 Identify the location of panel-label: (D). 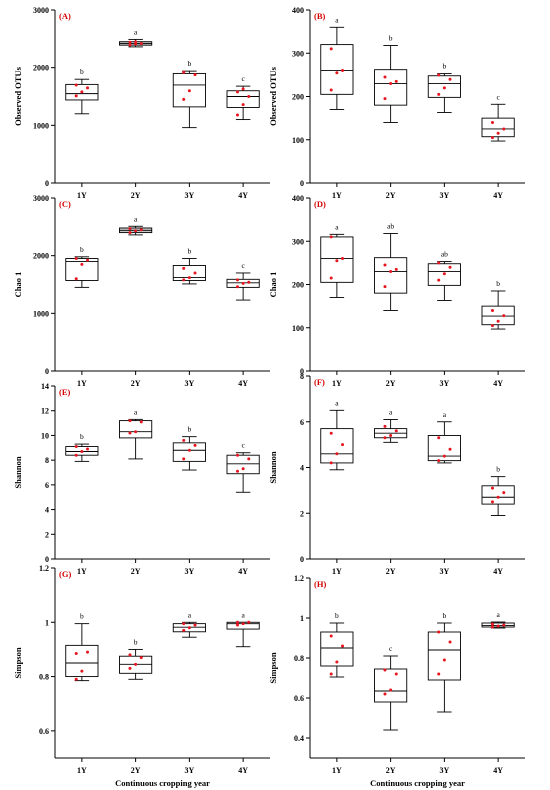
(320, 204).